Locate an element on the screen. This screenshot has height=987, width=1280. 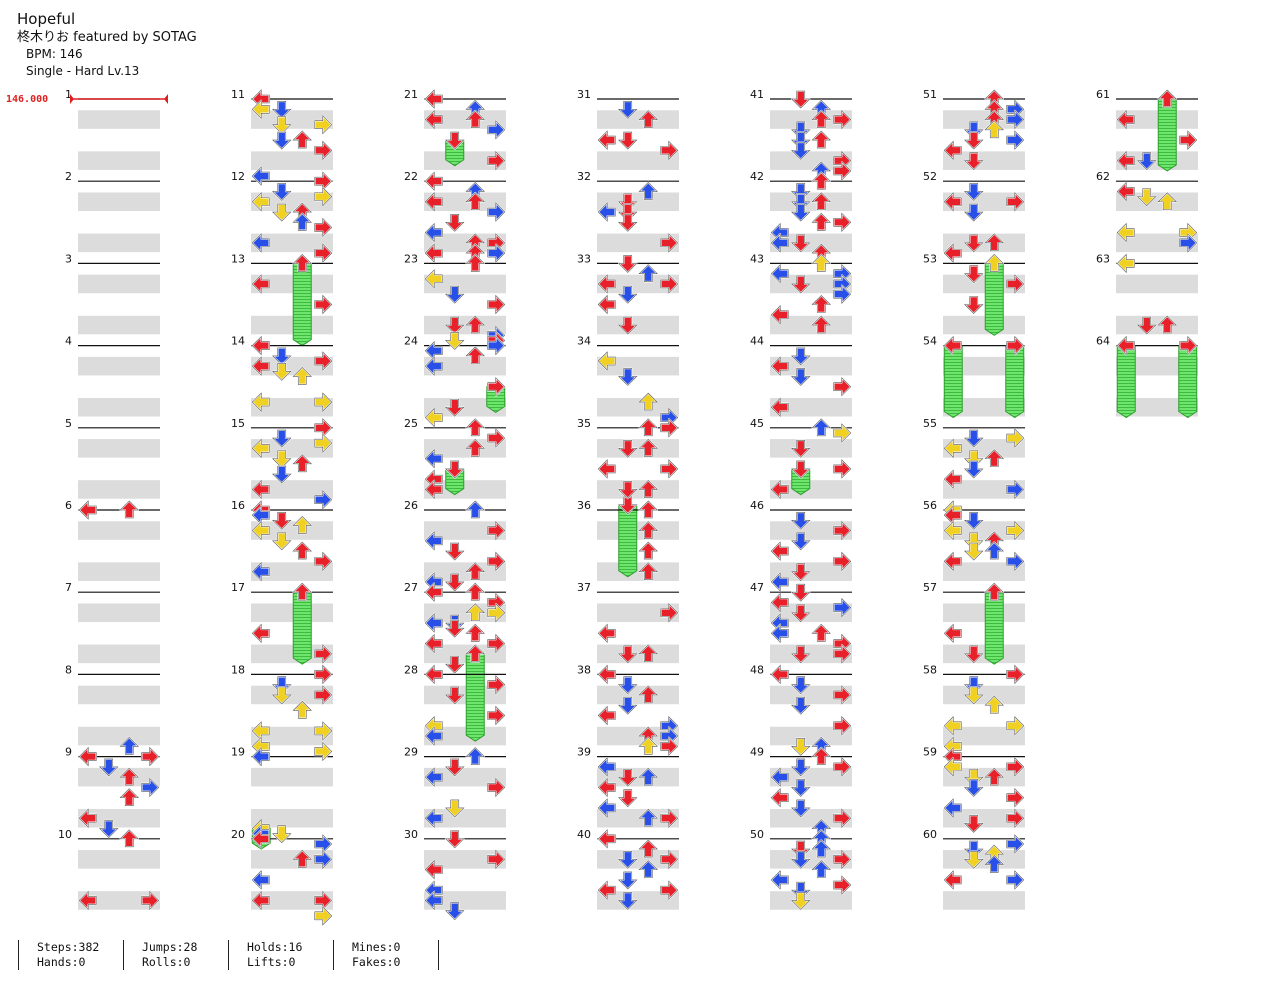
measure-number: 9 is located at coordinates (68, 752).